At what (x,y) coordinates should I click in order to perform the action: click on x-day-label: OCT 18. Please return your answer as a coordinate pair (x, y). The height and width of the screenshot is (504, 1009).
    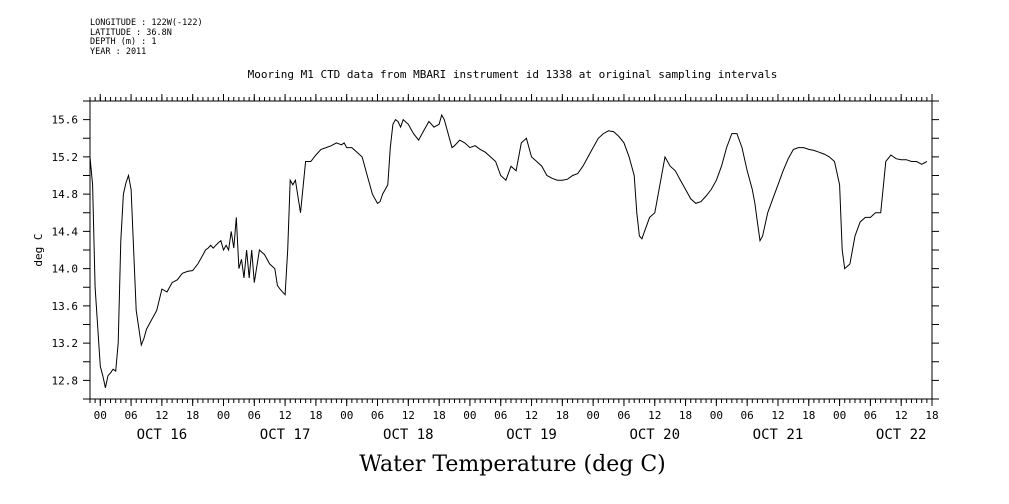
    Looking at the image, I should click on (408, 435).